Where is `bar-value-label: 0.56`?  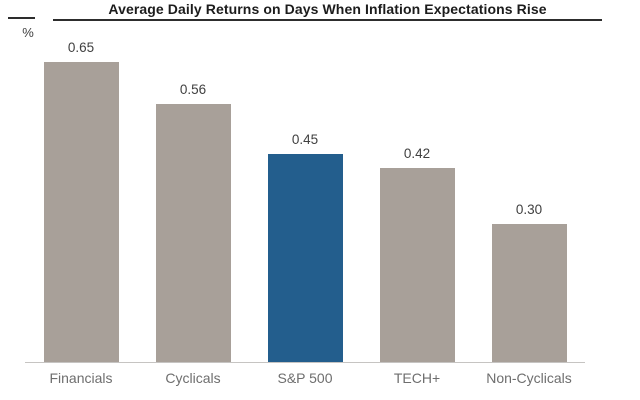 bar-value-label: 0.56 is located at coordinates (193, 89).